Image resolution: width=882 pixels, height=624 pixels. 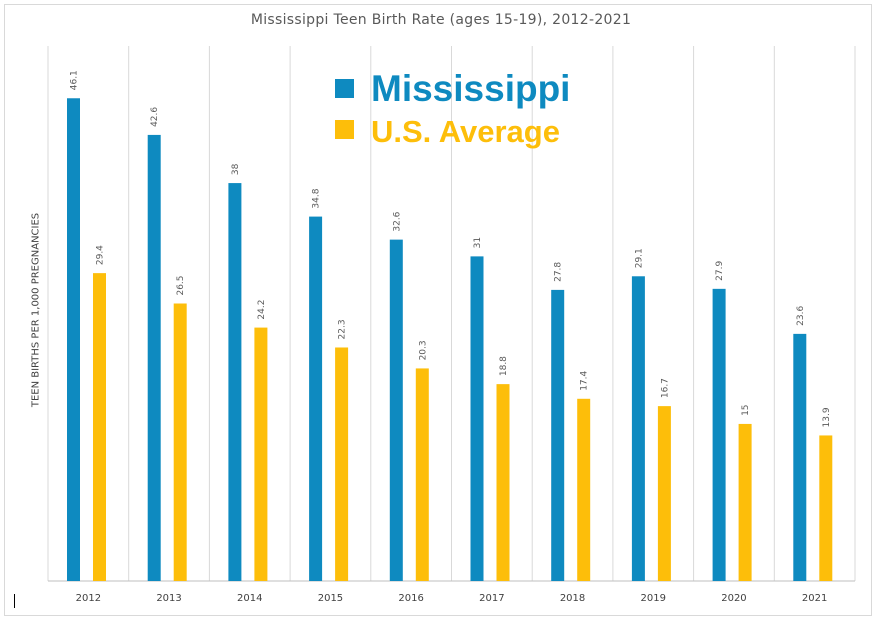 I want to click on data-label: 34.8, so click(x=317, y=198).